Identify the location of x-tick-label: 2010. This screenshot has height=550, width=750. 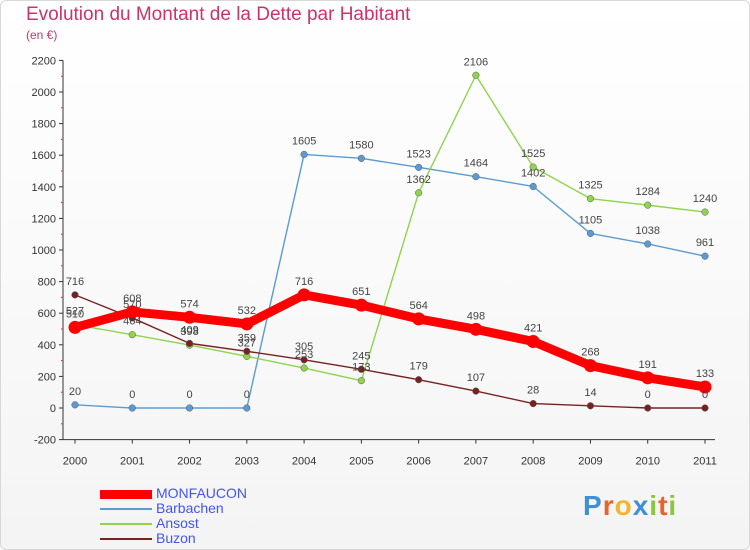
(647, 462).